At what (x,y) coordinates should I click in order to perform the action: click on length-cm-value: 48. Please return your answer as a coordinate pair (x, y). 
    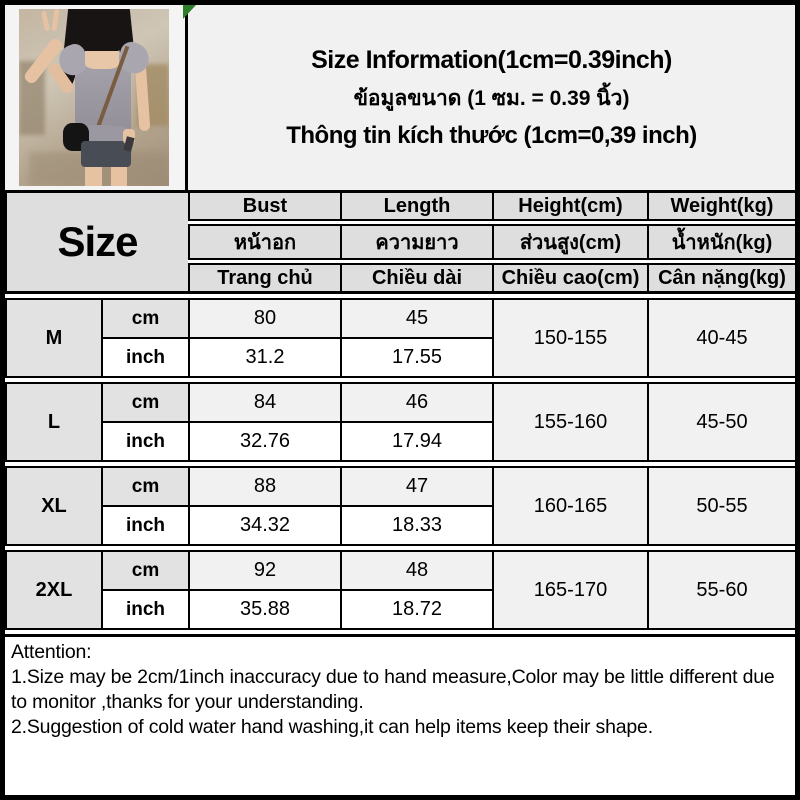
    Looking at the image, I should click on (417, 570).